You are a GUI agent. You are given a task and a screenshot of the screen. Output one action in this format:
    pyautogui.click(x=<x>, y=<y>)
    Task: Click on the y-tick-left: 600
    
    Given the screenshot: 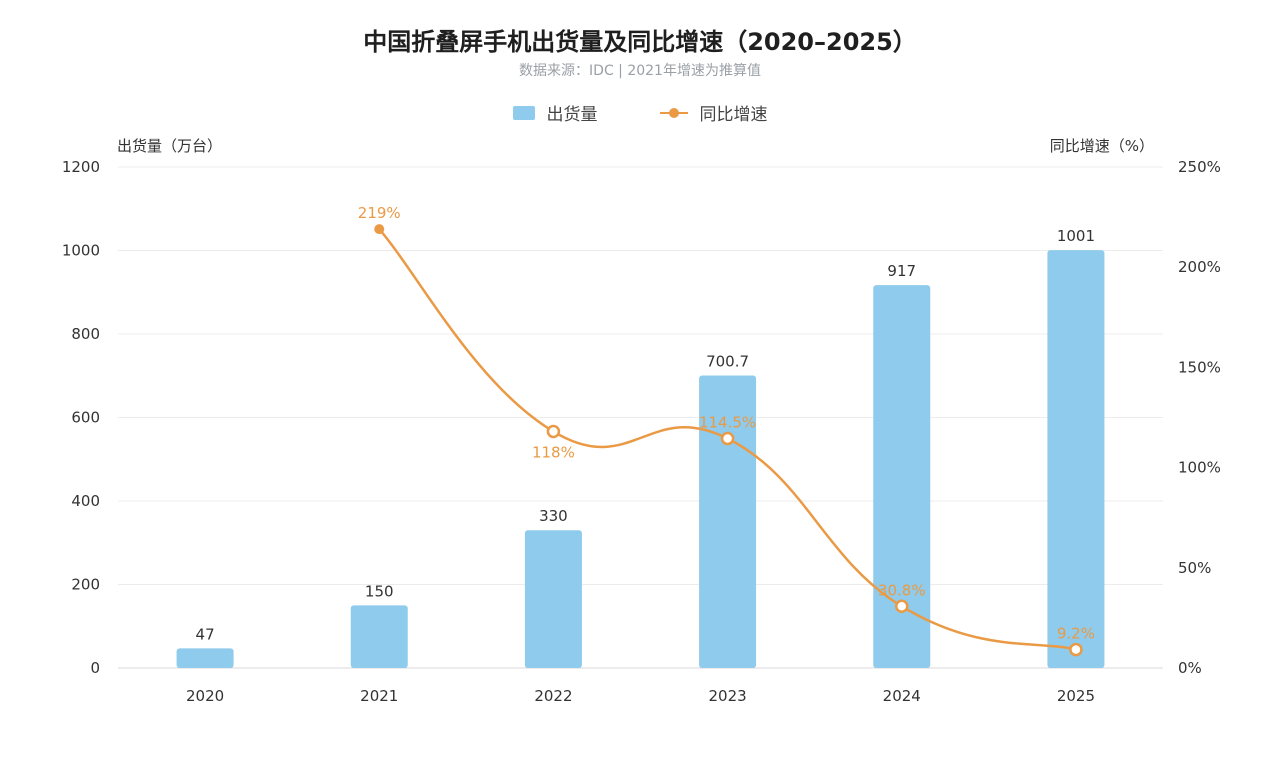 What is the action you would take?
    pyautogui.click(x=85, y=418)
    